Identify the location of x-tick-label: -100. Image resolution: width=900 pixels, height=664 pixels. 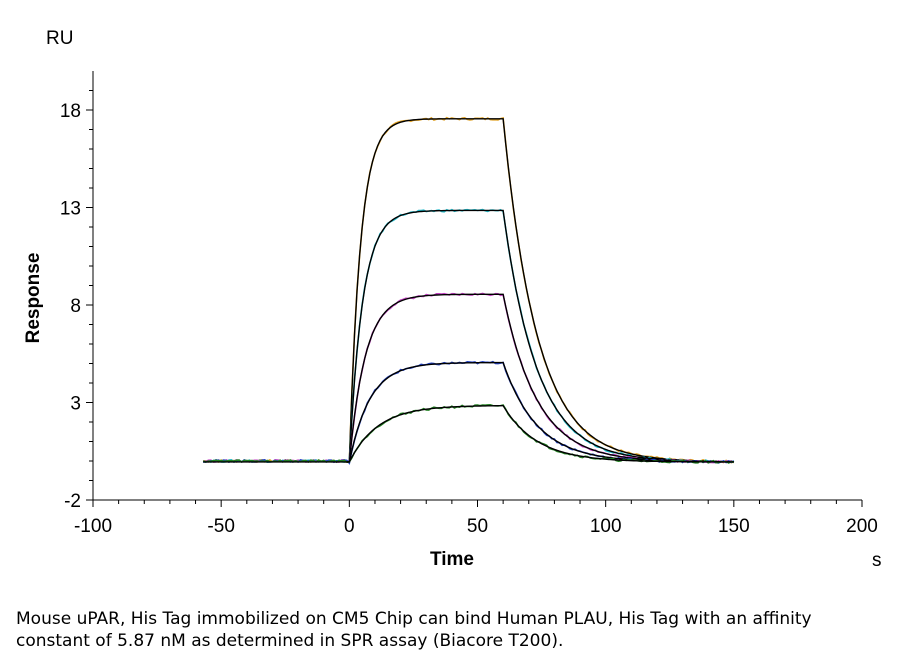
(93, 526).